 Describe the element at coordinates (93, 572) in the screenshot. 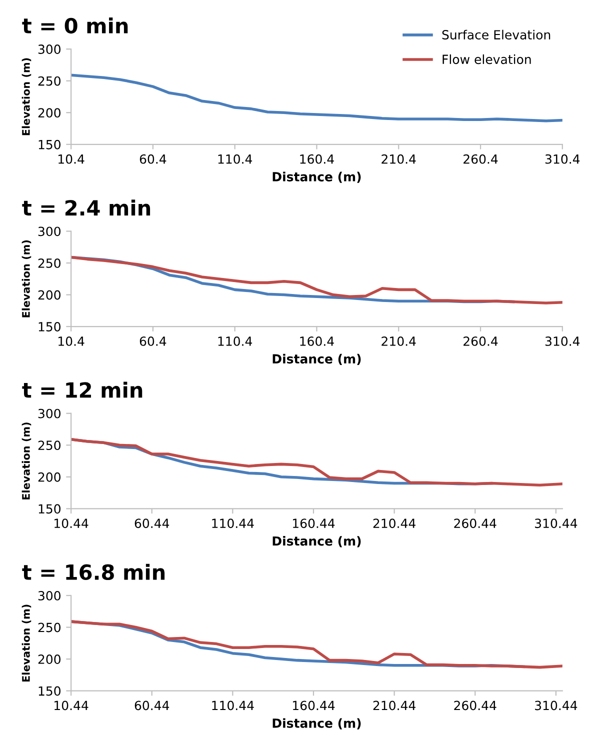

I see `chart-title: t = 16.8 min` at that location.